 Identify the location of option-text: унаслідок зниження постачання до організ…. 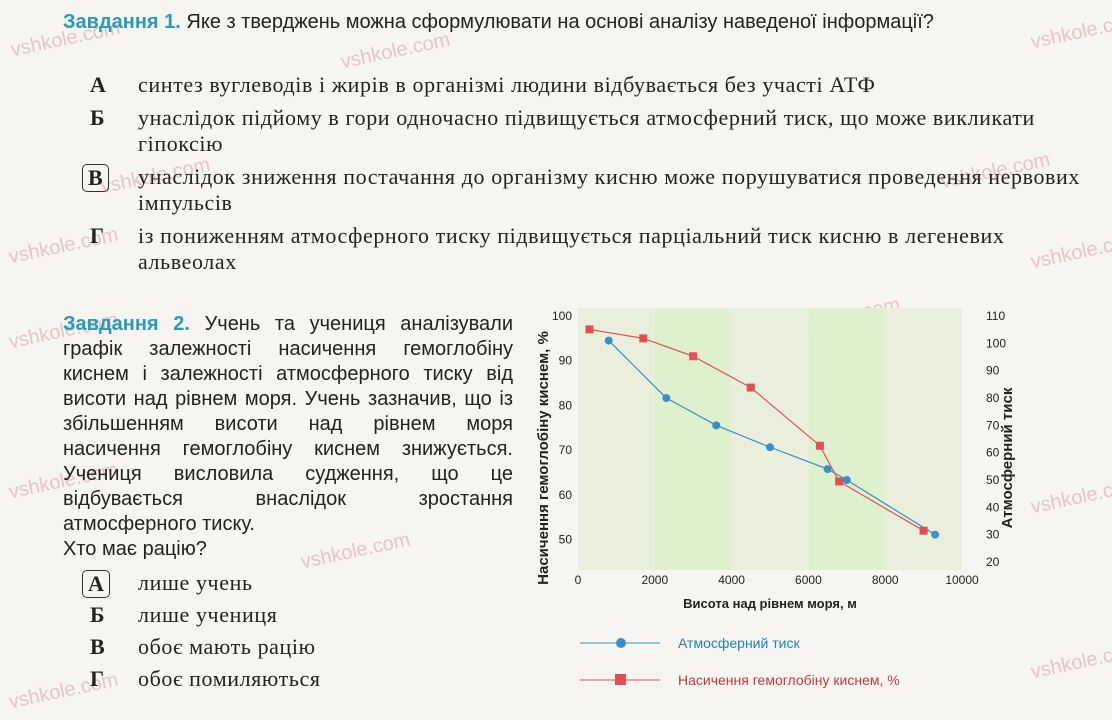
(609, 189).